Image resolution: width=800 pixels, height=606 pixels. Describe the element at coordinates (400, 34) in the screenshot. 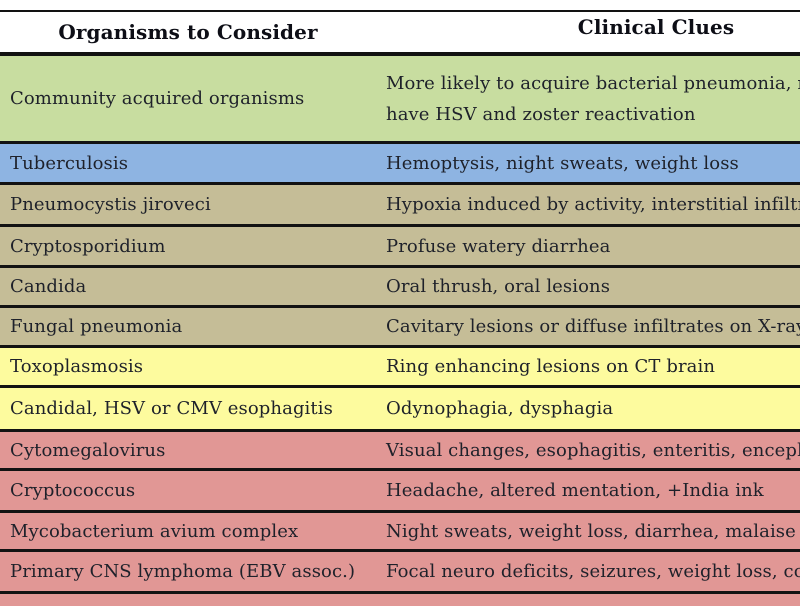

I see `table-header-row: Organisms to Consider Clinical Clues` at that location.